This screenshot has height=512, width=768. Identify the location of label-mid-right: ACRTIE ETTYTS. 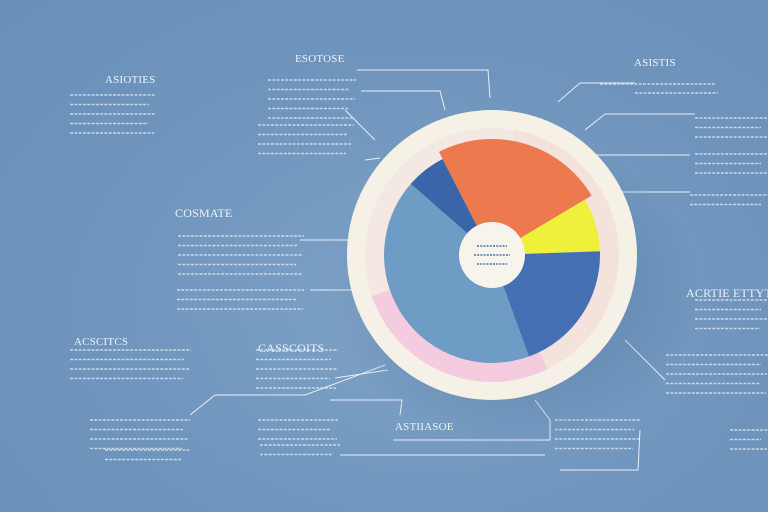
(727, 293).